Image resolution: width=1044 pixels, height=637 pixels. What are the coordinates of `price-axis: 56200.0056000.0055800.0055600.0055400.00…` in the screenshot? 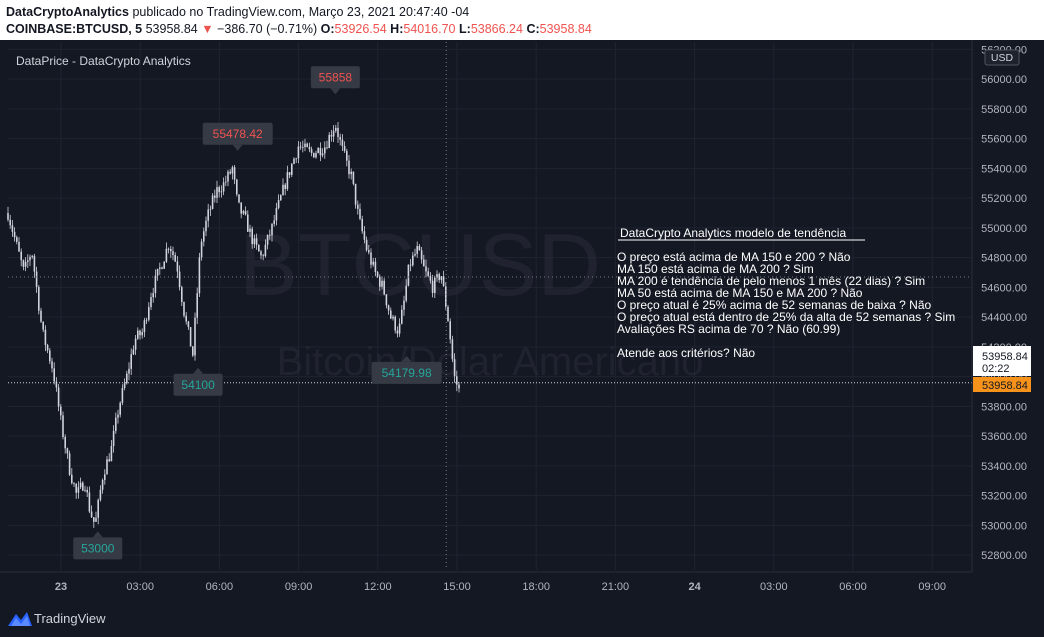 It's located at (1004, 303).